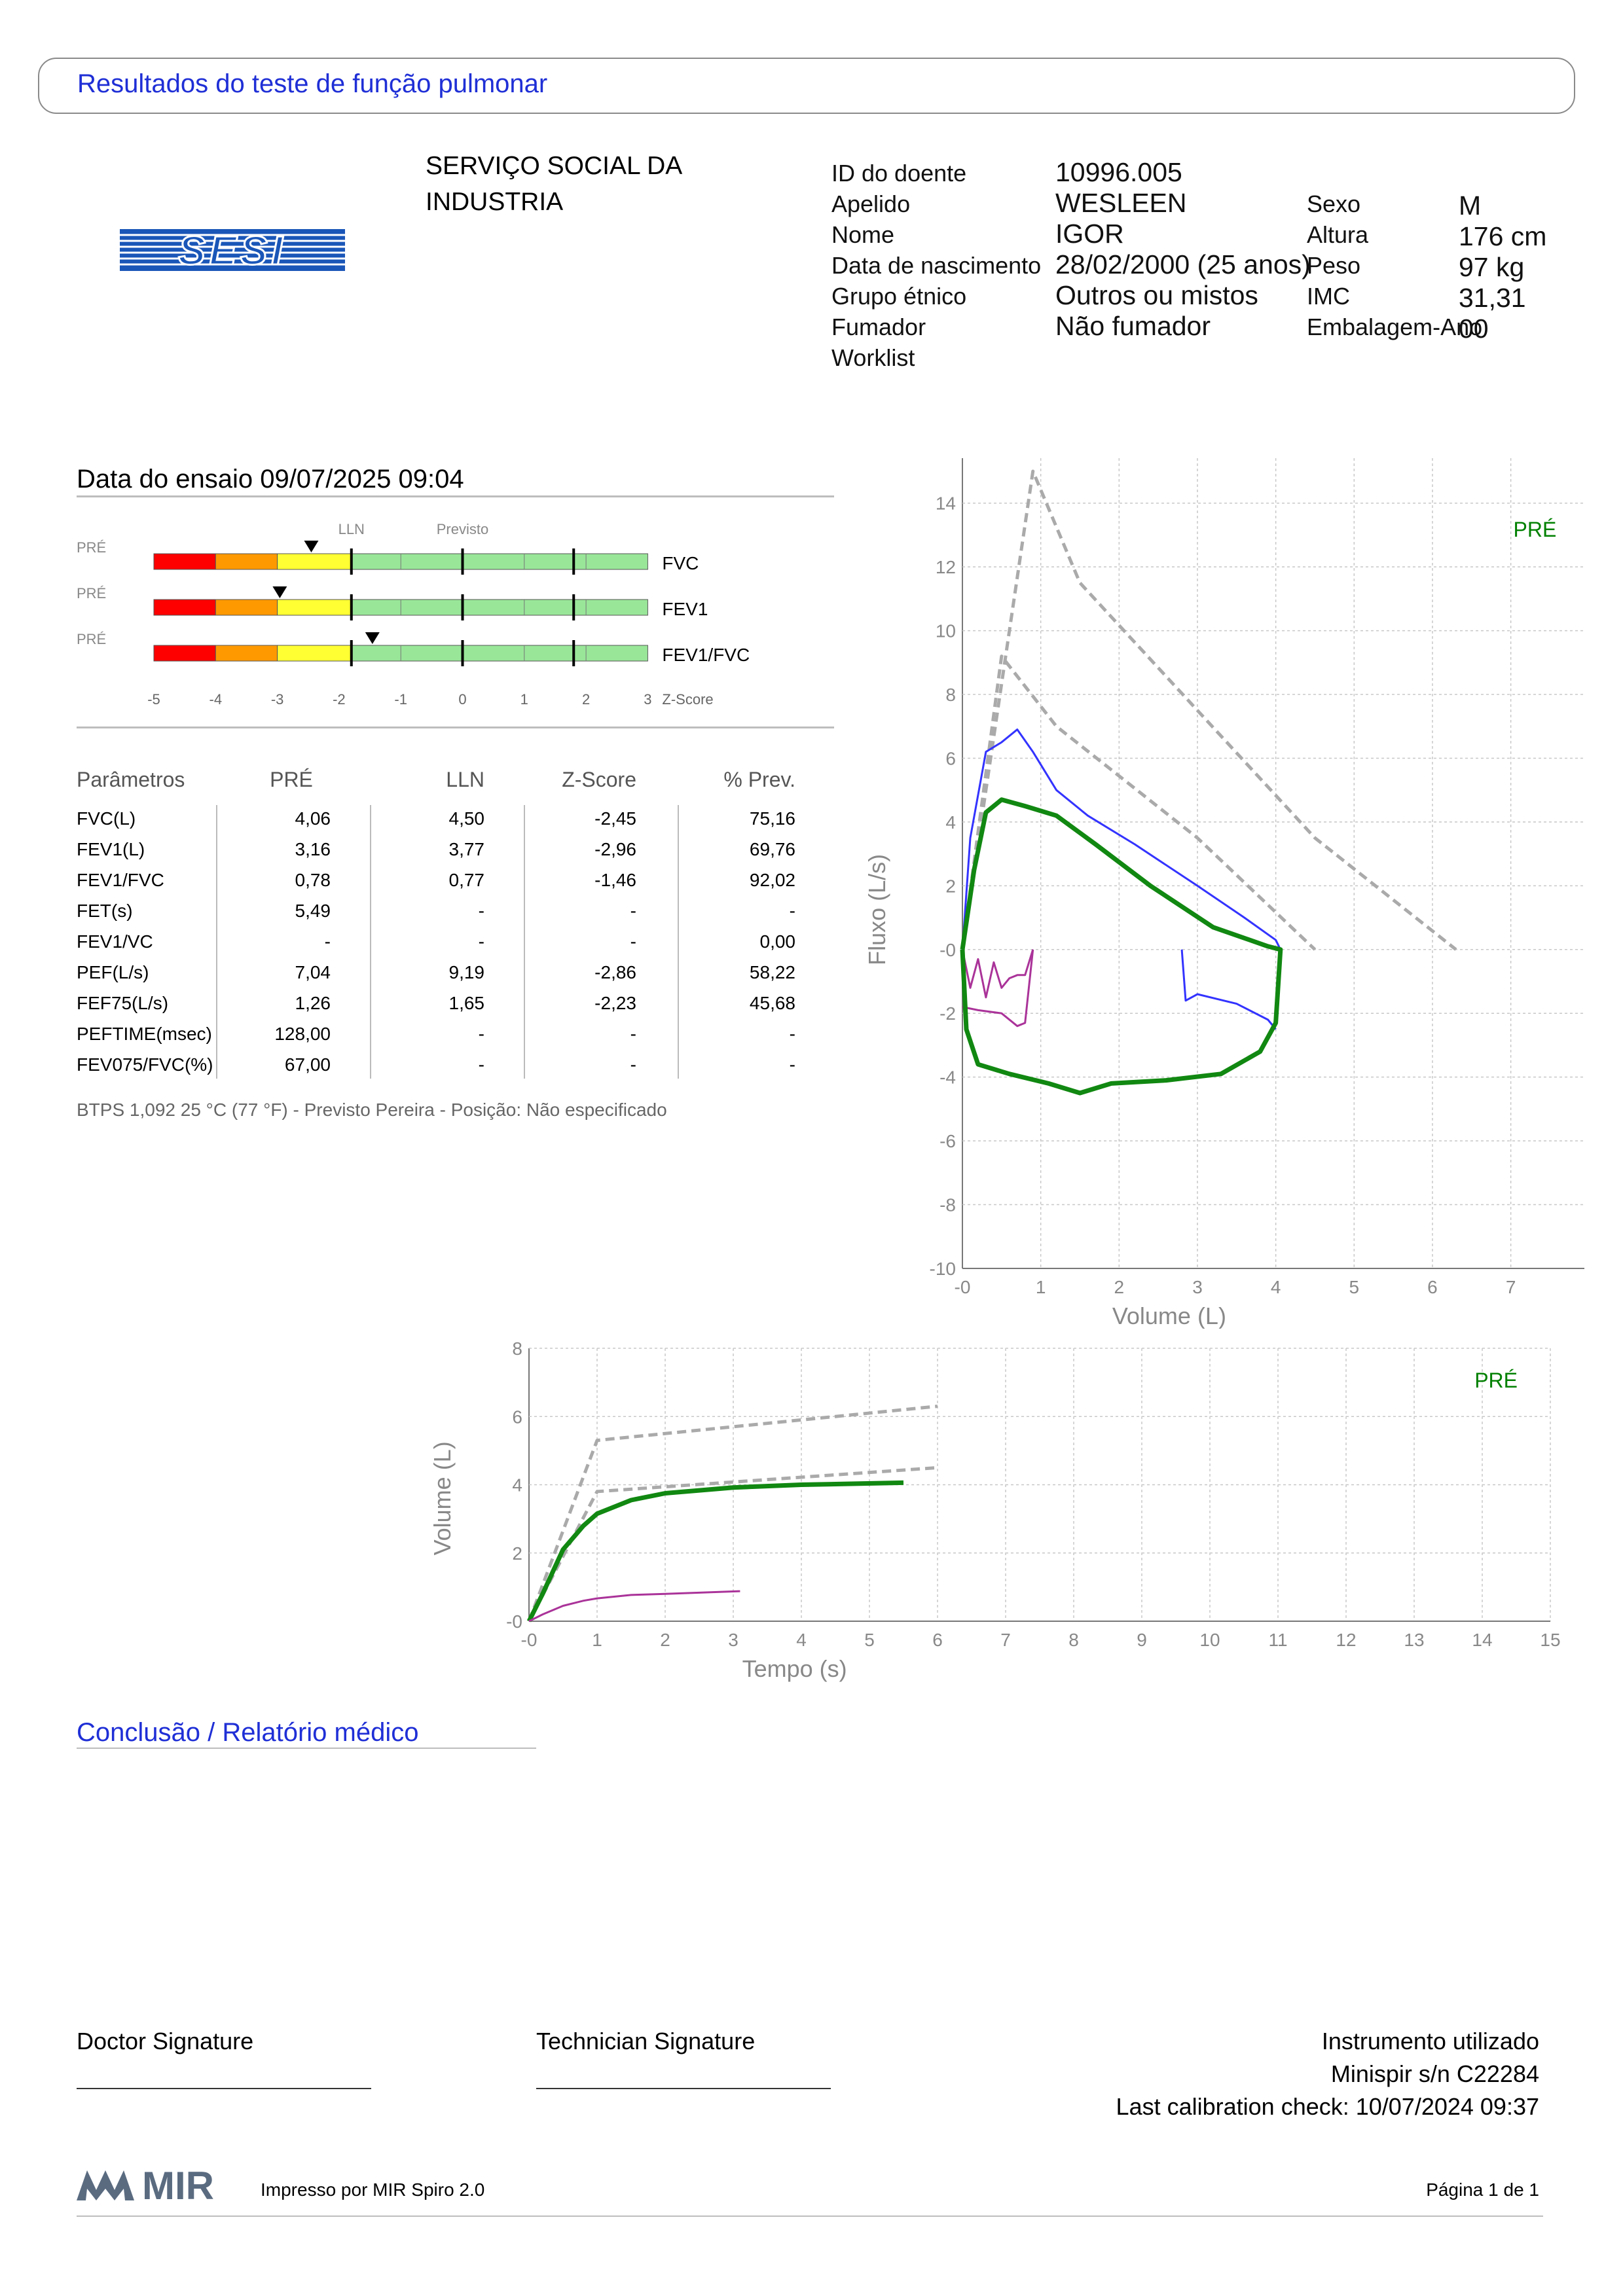 The image size is (1623, 2296). Describe the element at coordinates (495, 202) in the screenshot. I see `organization-name-line2: INDUSTRIA` at that location.